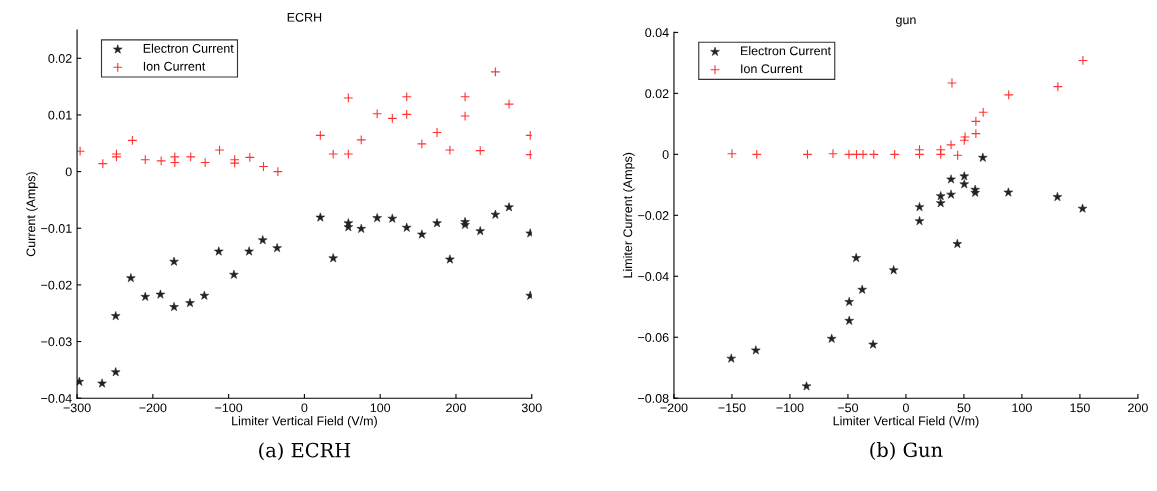 This screenshot has width=1157, height=491. Describe the element at coordinates (77, 408) in the screenshot. I see `x-tick-label: −300` at that location.